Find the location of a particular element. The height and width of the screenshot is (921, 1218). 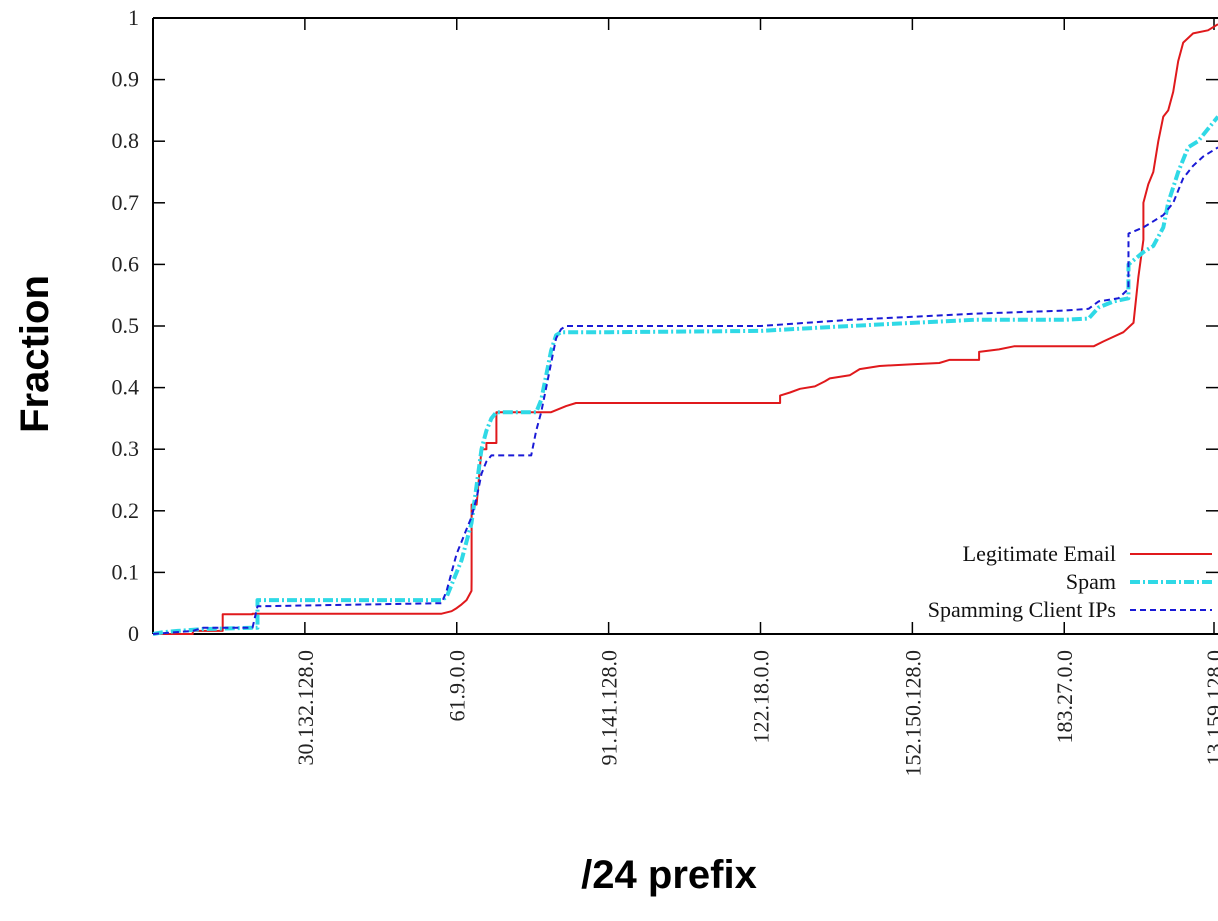

y-tick-label: 1 is located at coordinates (133, 17).